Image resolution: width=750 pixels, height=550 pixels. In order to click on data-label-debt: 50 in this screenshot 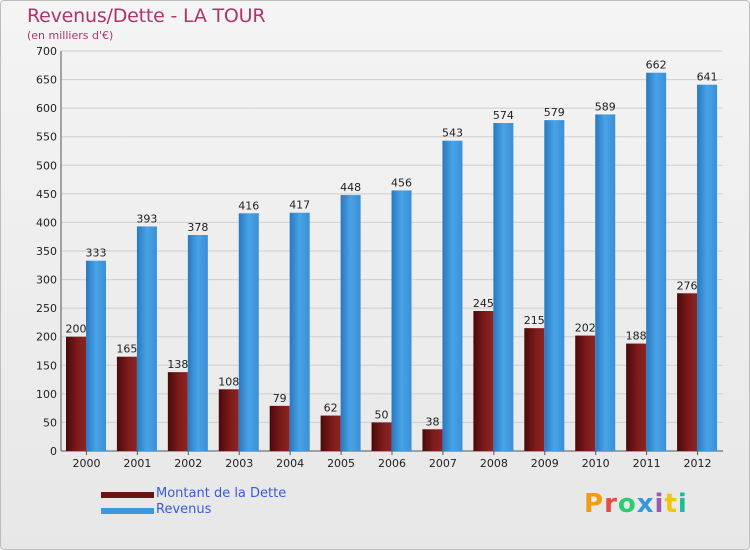, I will do `click(382, 414)`.